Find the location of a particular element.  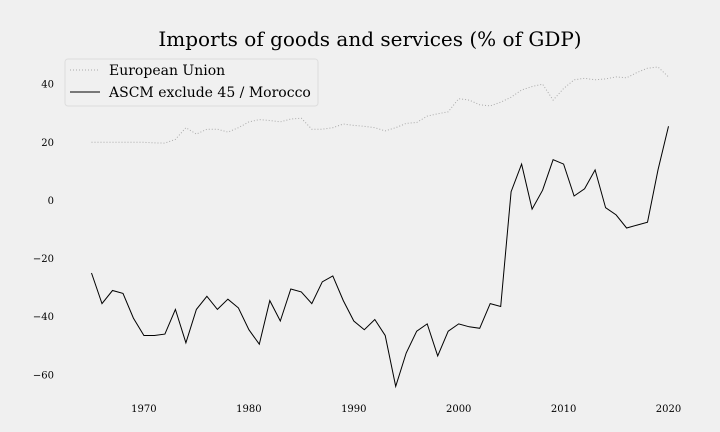

y-tick-label: −60 is located at coordinates (43, 375).